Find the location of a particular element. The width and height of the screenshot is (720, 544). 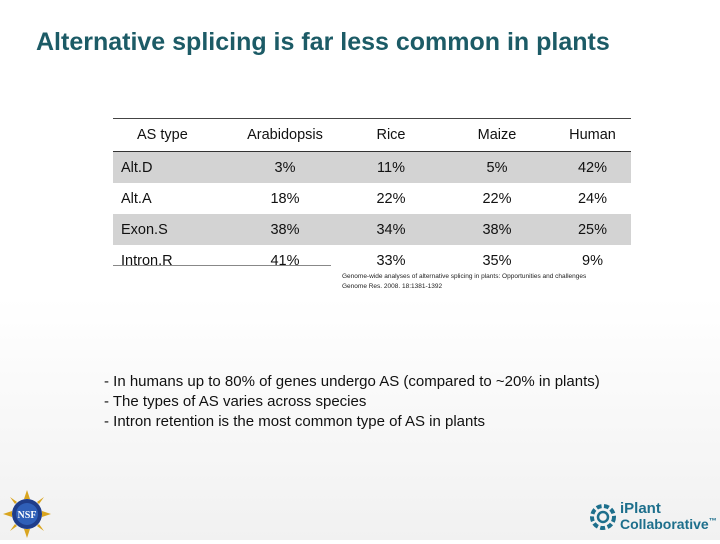

row-label: Alt.D is located at coordinates (170, 167).